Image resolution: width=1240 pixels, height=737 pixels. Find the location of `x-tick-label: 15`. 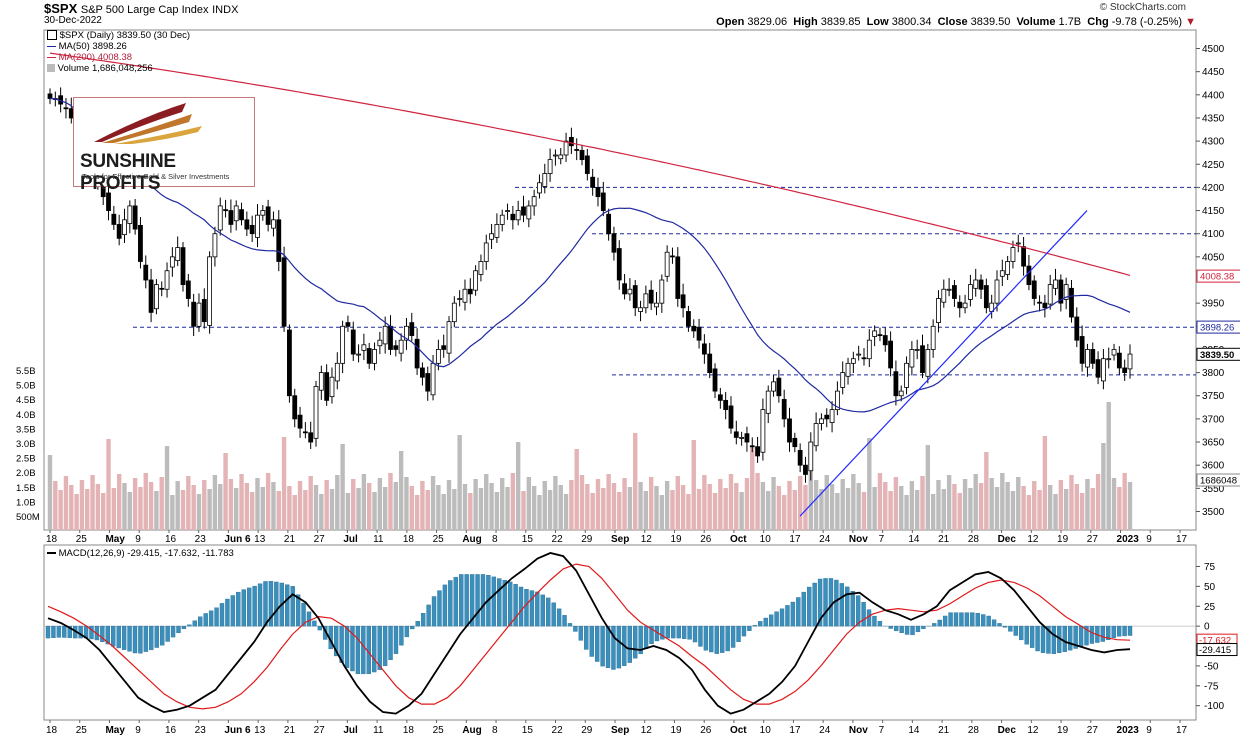

x-tick-label: 15 is located at coordinates (528, 539).